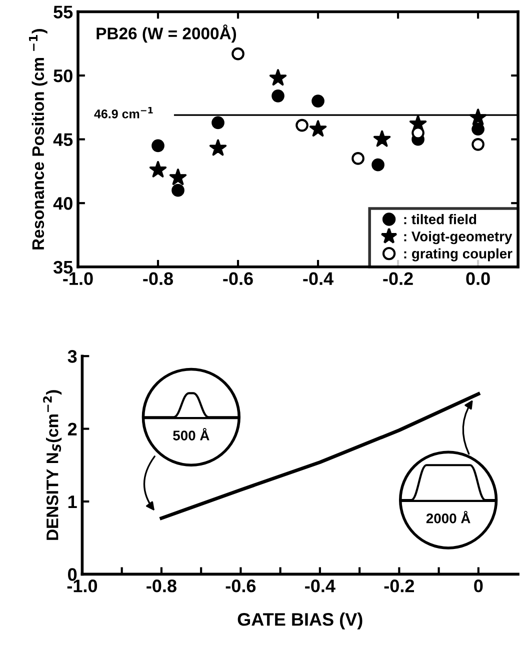  Describe the element at coordinates (62, 203) in the screenshot. I see `y-tick-label: 40` at that location.